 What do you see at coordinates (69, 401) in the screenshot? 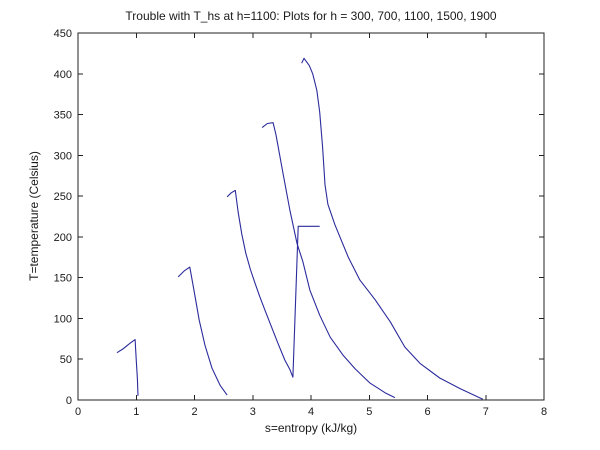
I see `y-tick-label: 0` at bounding box center [69, 401].